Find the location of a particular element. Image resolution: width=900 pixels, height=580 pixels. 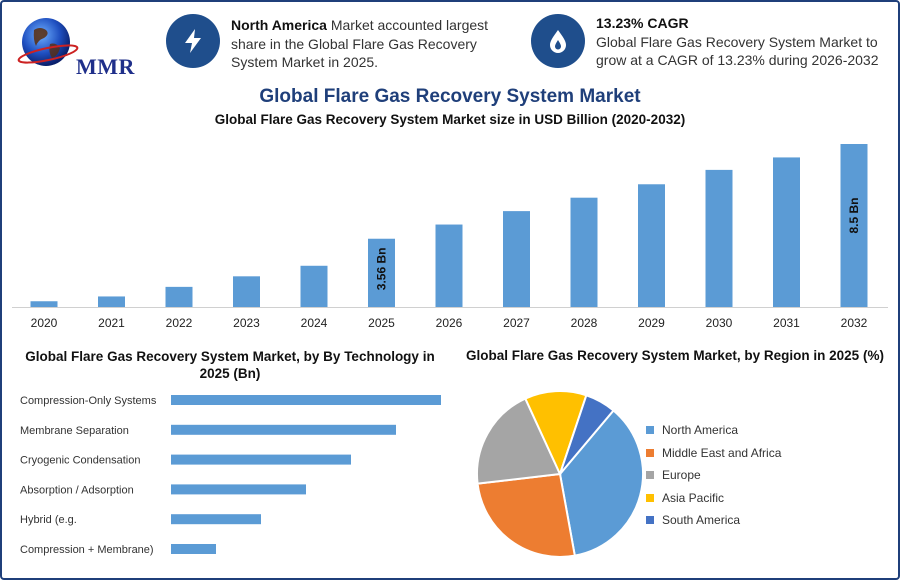

info-card-1-bold: North America is located at coordinates (279, 25).